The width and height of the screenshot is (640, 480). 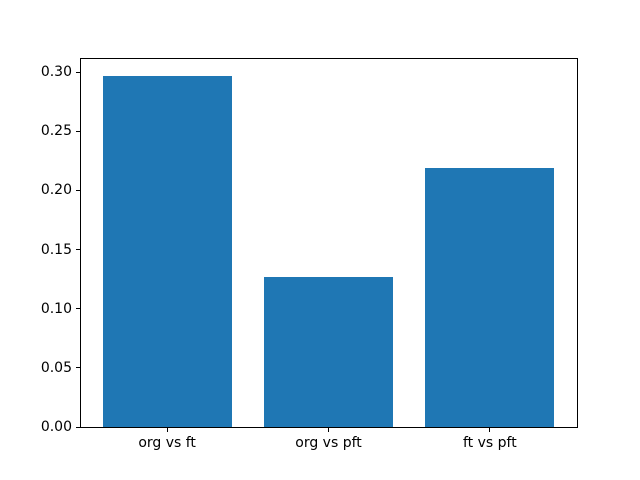 I want to click on y-tick-label: 0.10, so click(x=56, y=308).